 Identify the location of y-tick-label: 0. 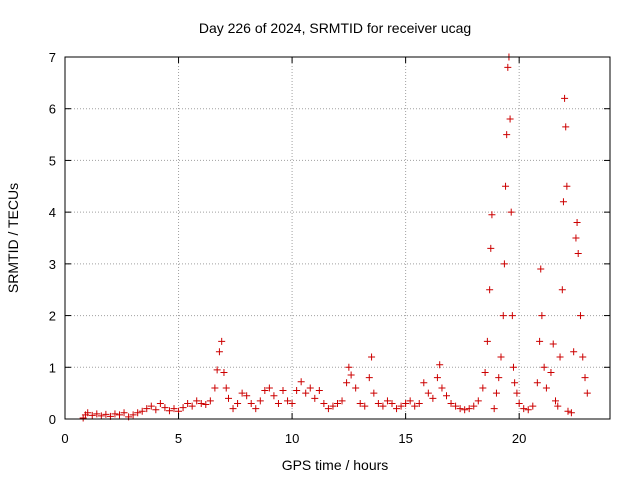
(52, 419).